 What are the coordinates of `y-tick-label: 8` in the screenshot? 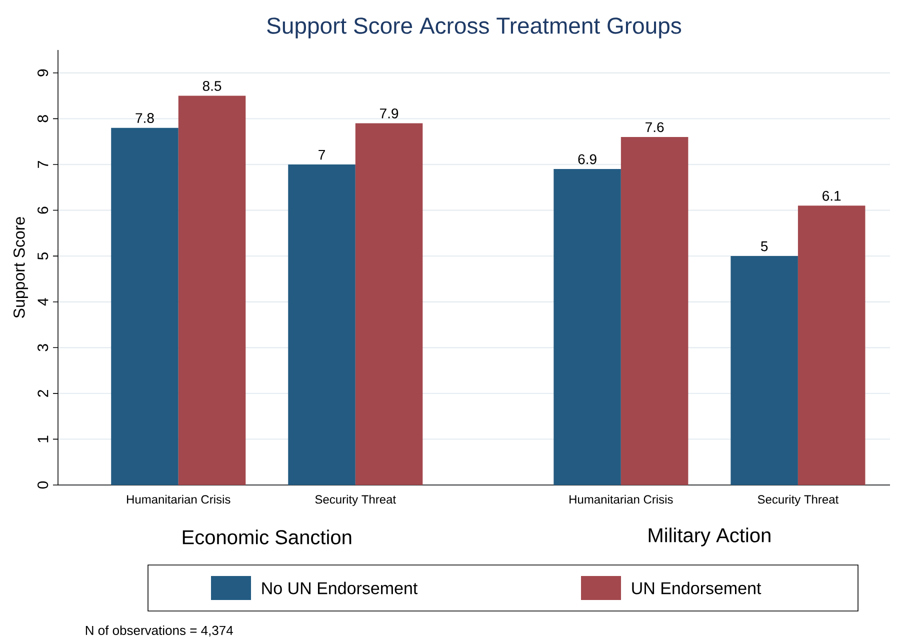 It's located at (43, 118).